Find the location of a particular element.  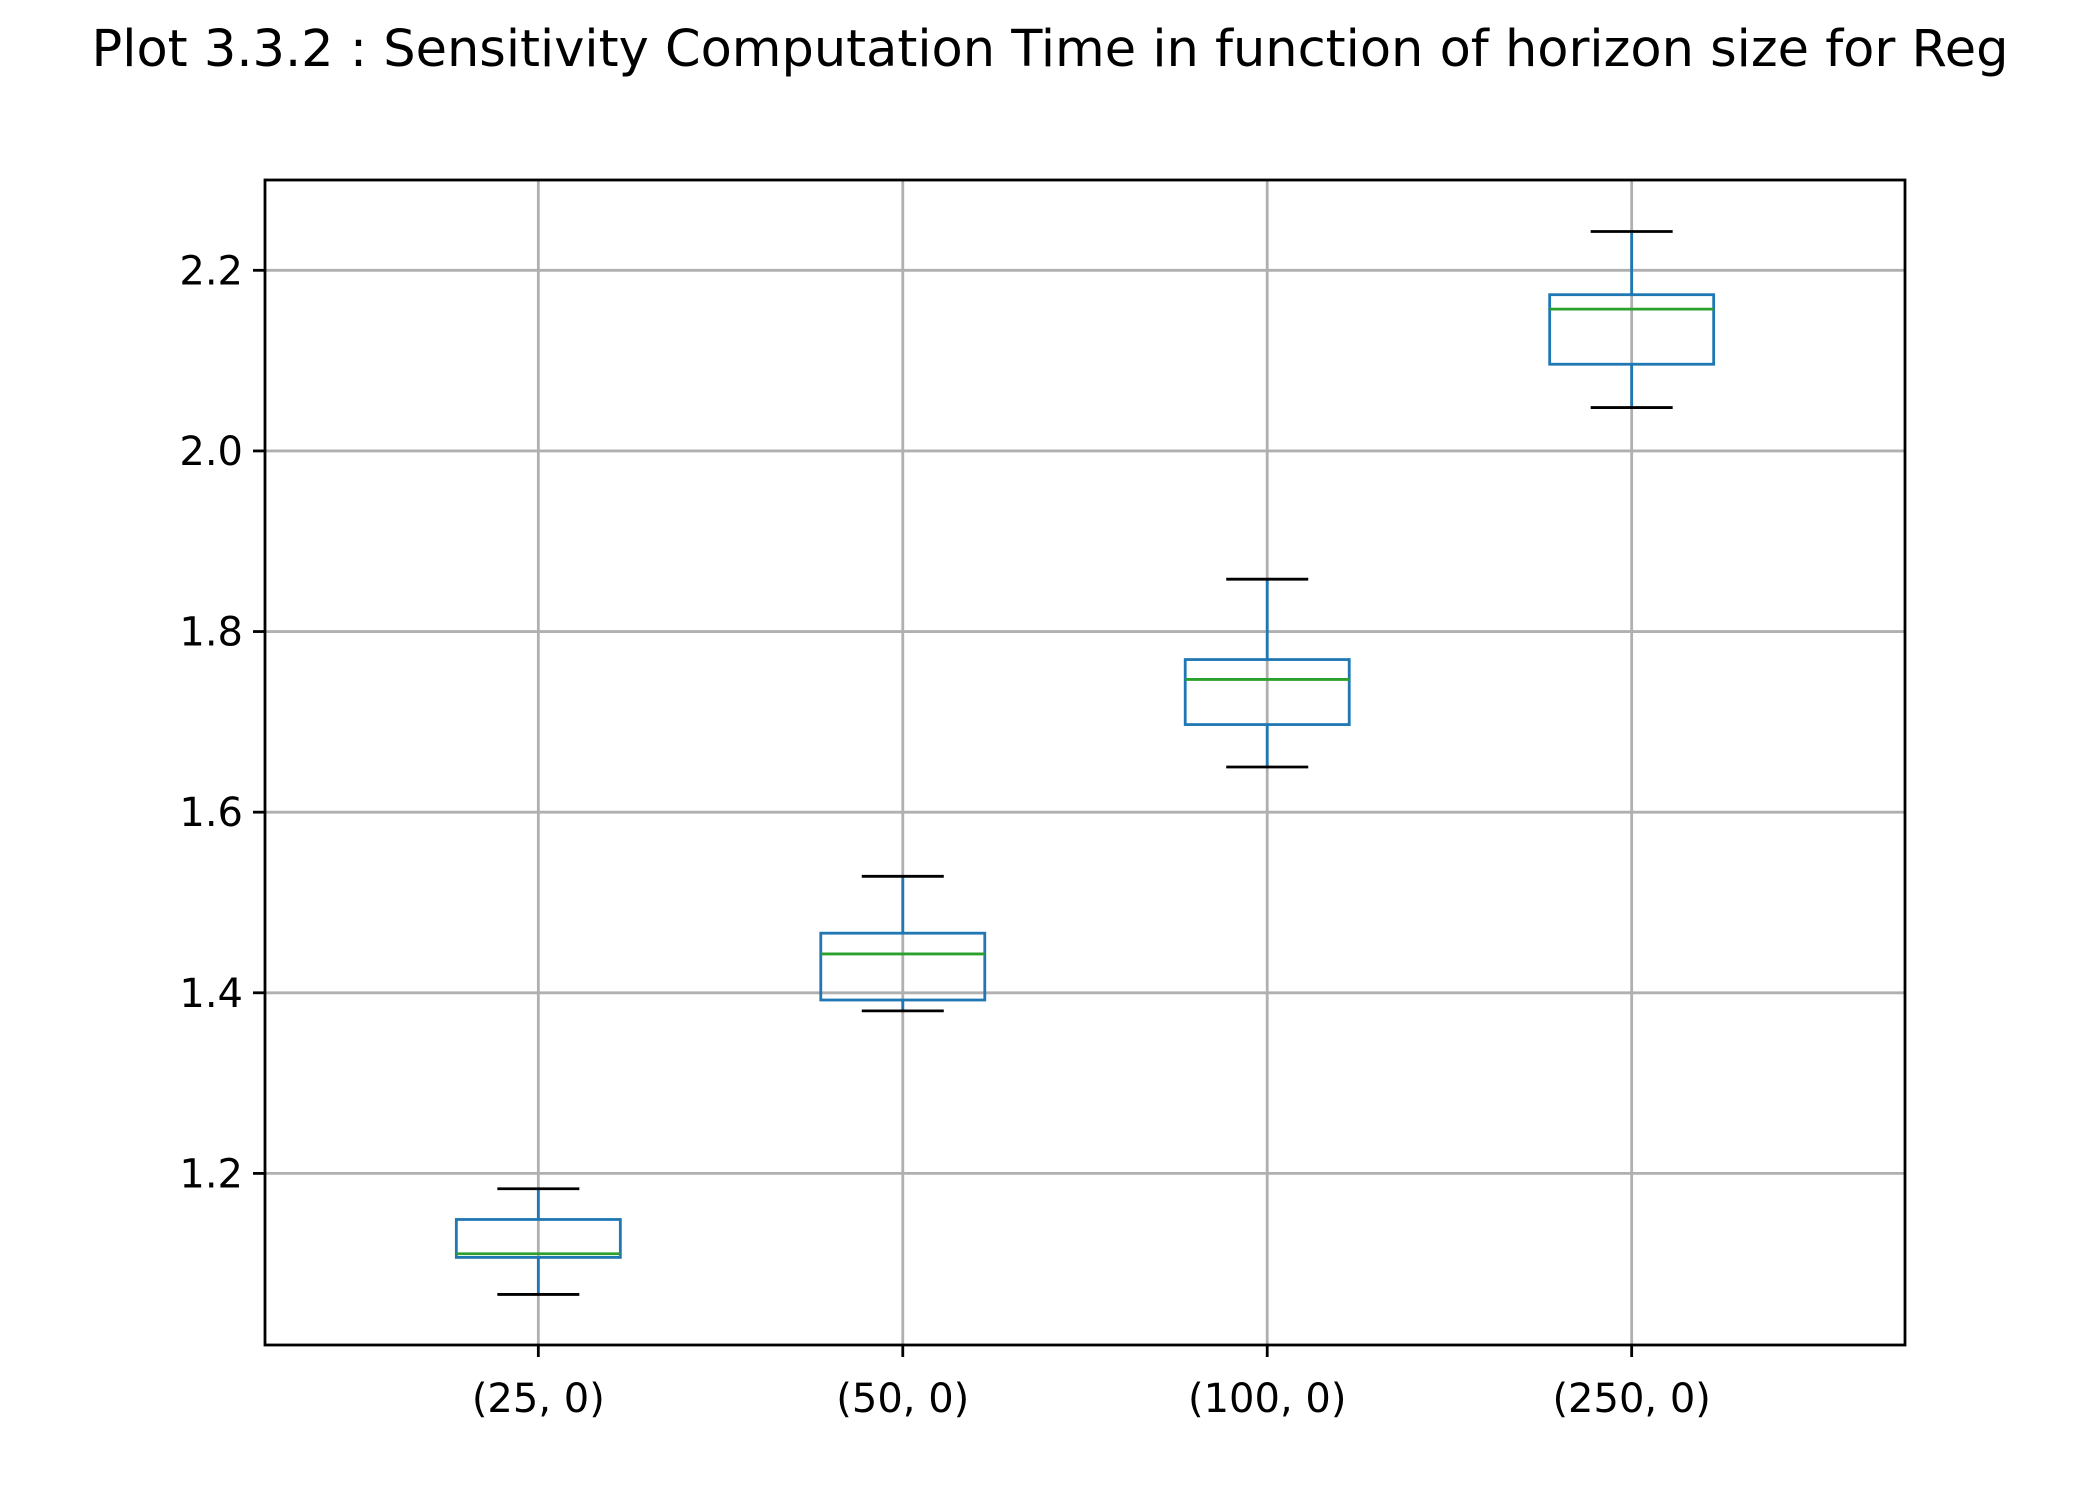

y-tick-label: 2.2 is located at coordinates (211, 271).